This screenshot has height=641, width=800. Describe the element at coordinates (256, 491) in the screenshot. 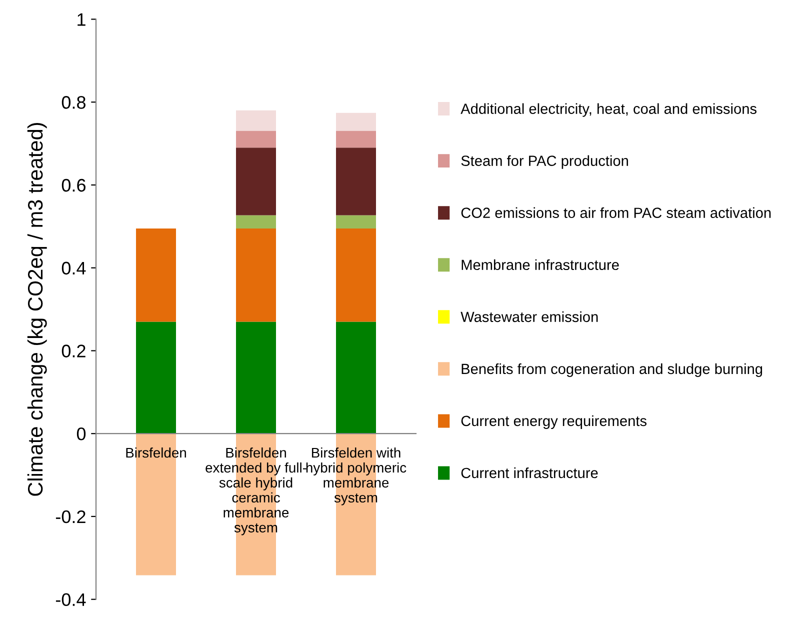

I see `x-tick-label: Birsfelden extended by full- scale hybrid ceramic membrane system` at that location.